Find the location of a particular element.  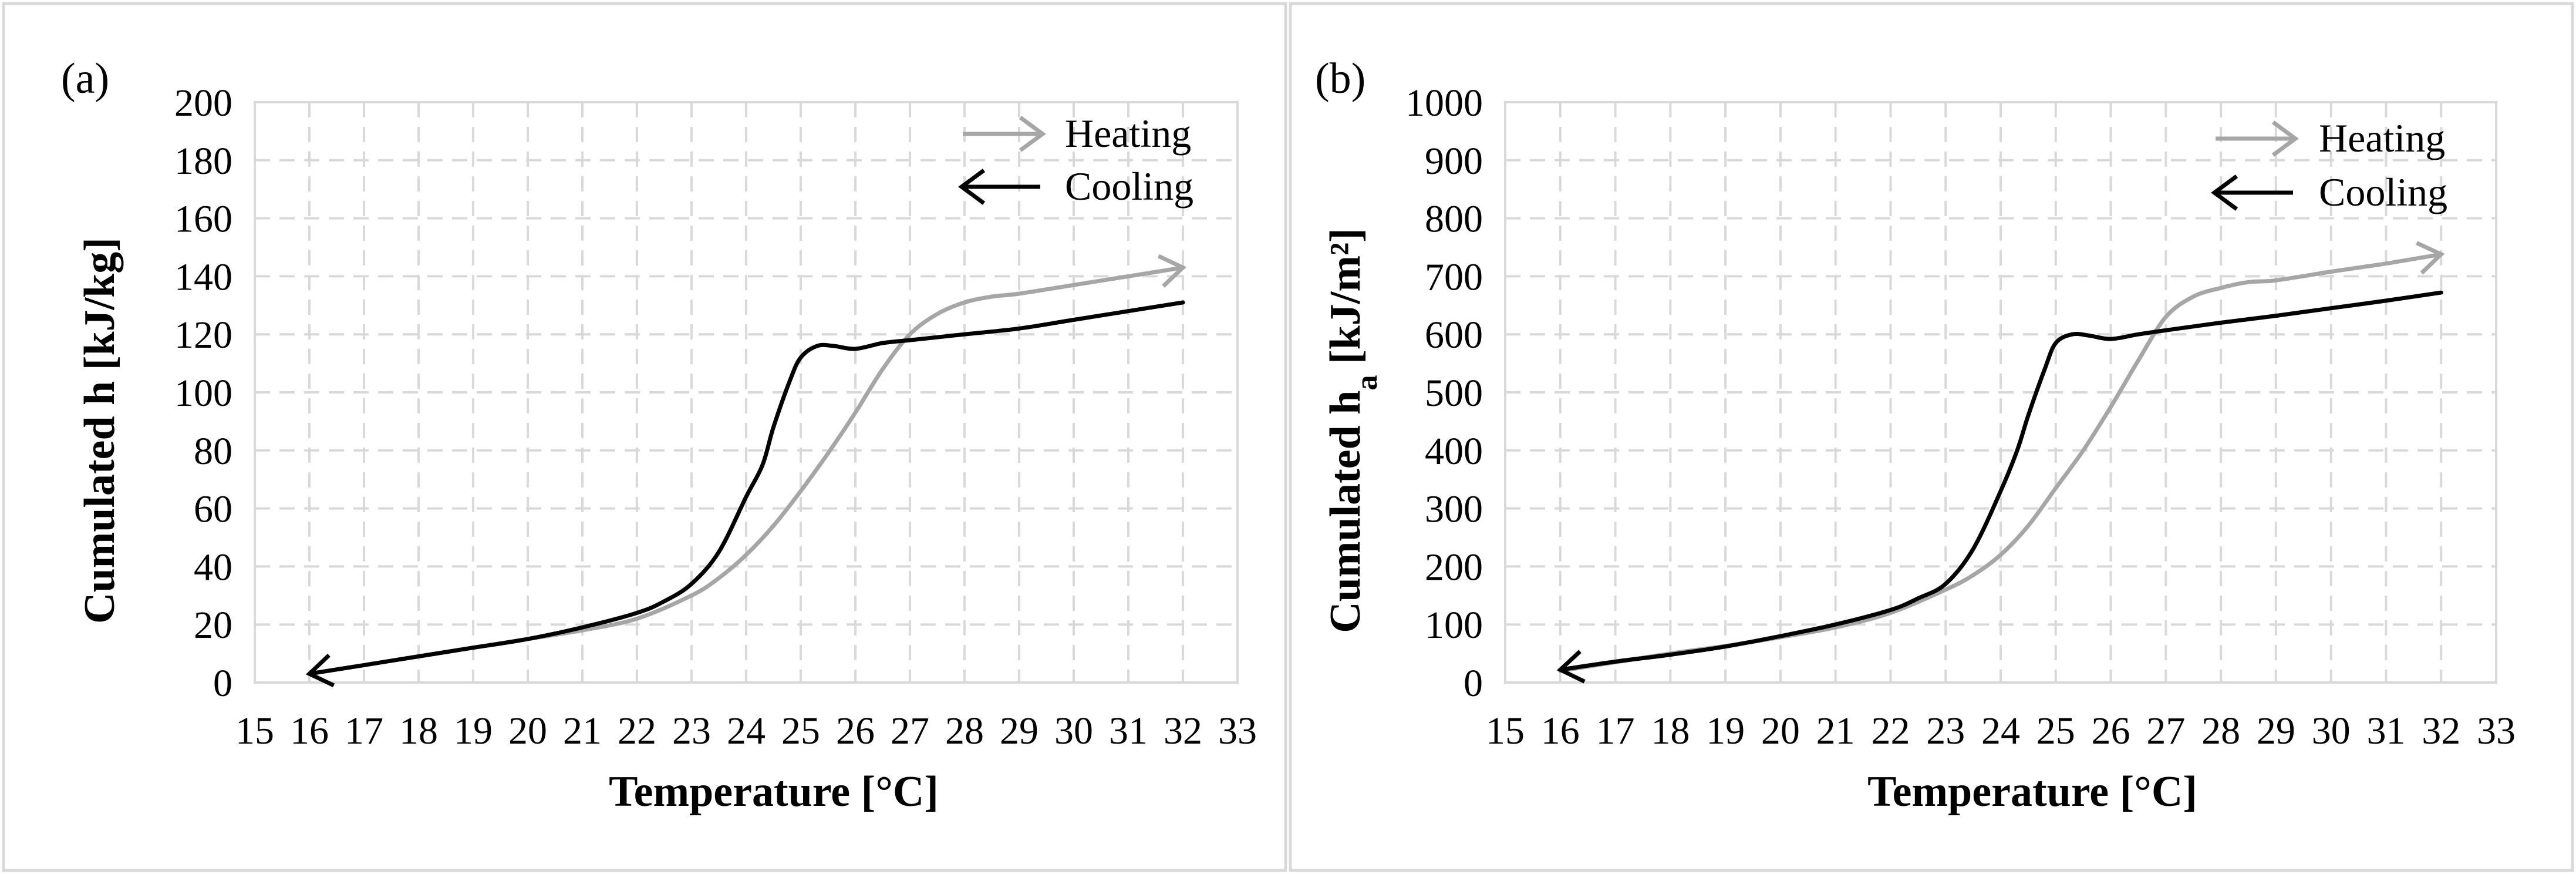

panel-a-cooling-line is located at coordinates (746, 488).